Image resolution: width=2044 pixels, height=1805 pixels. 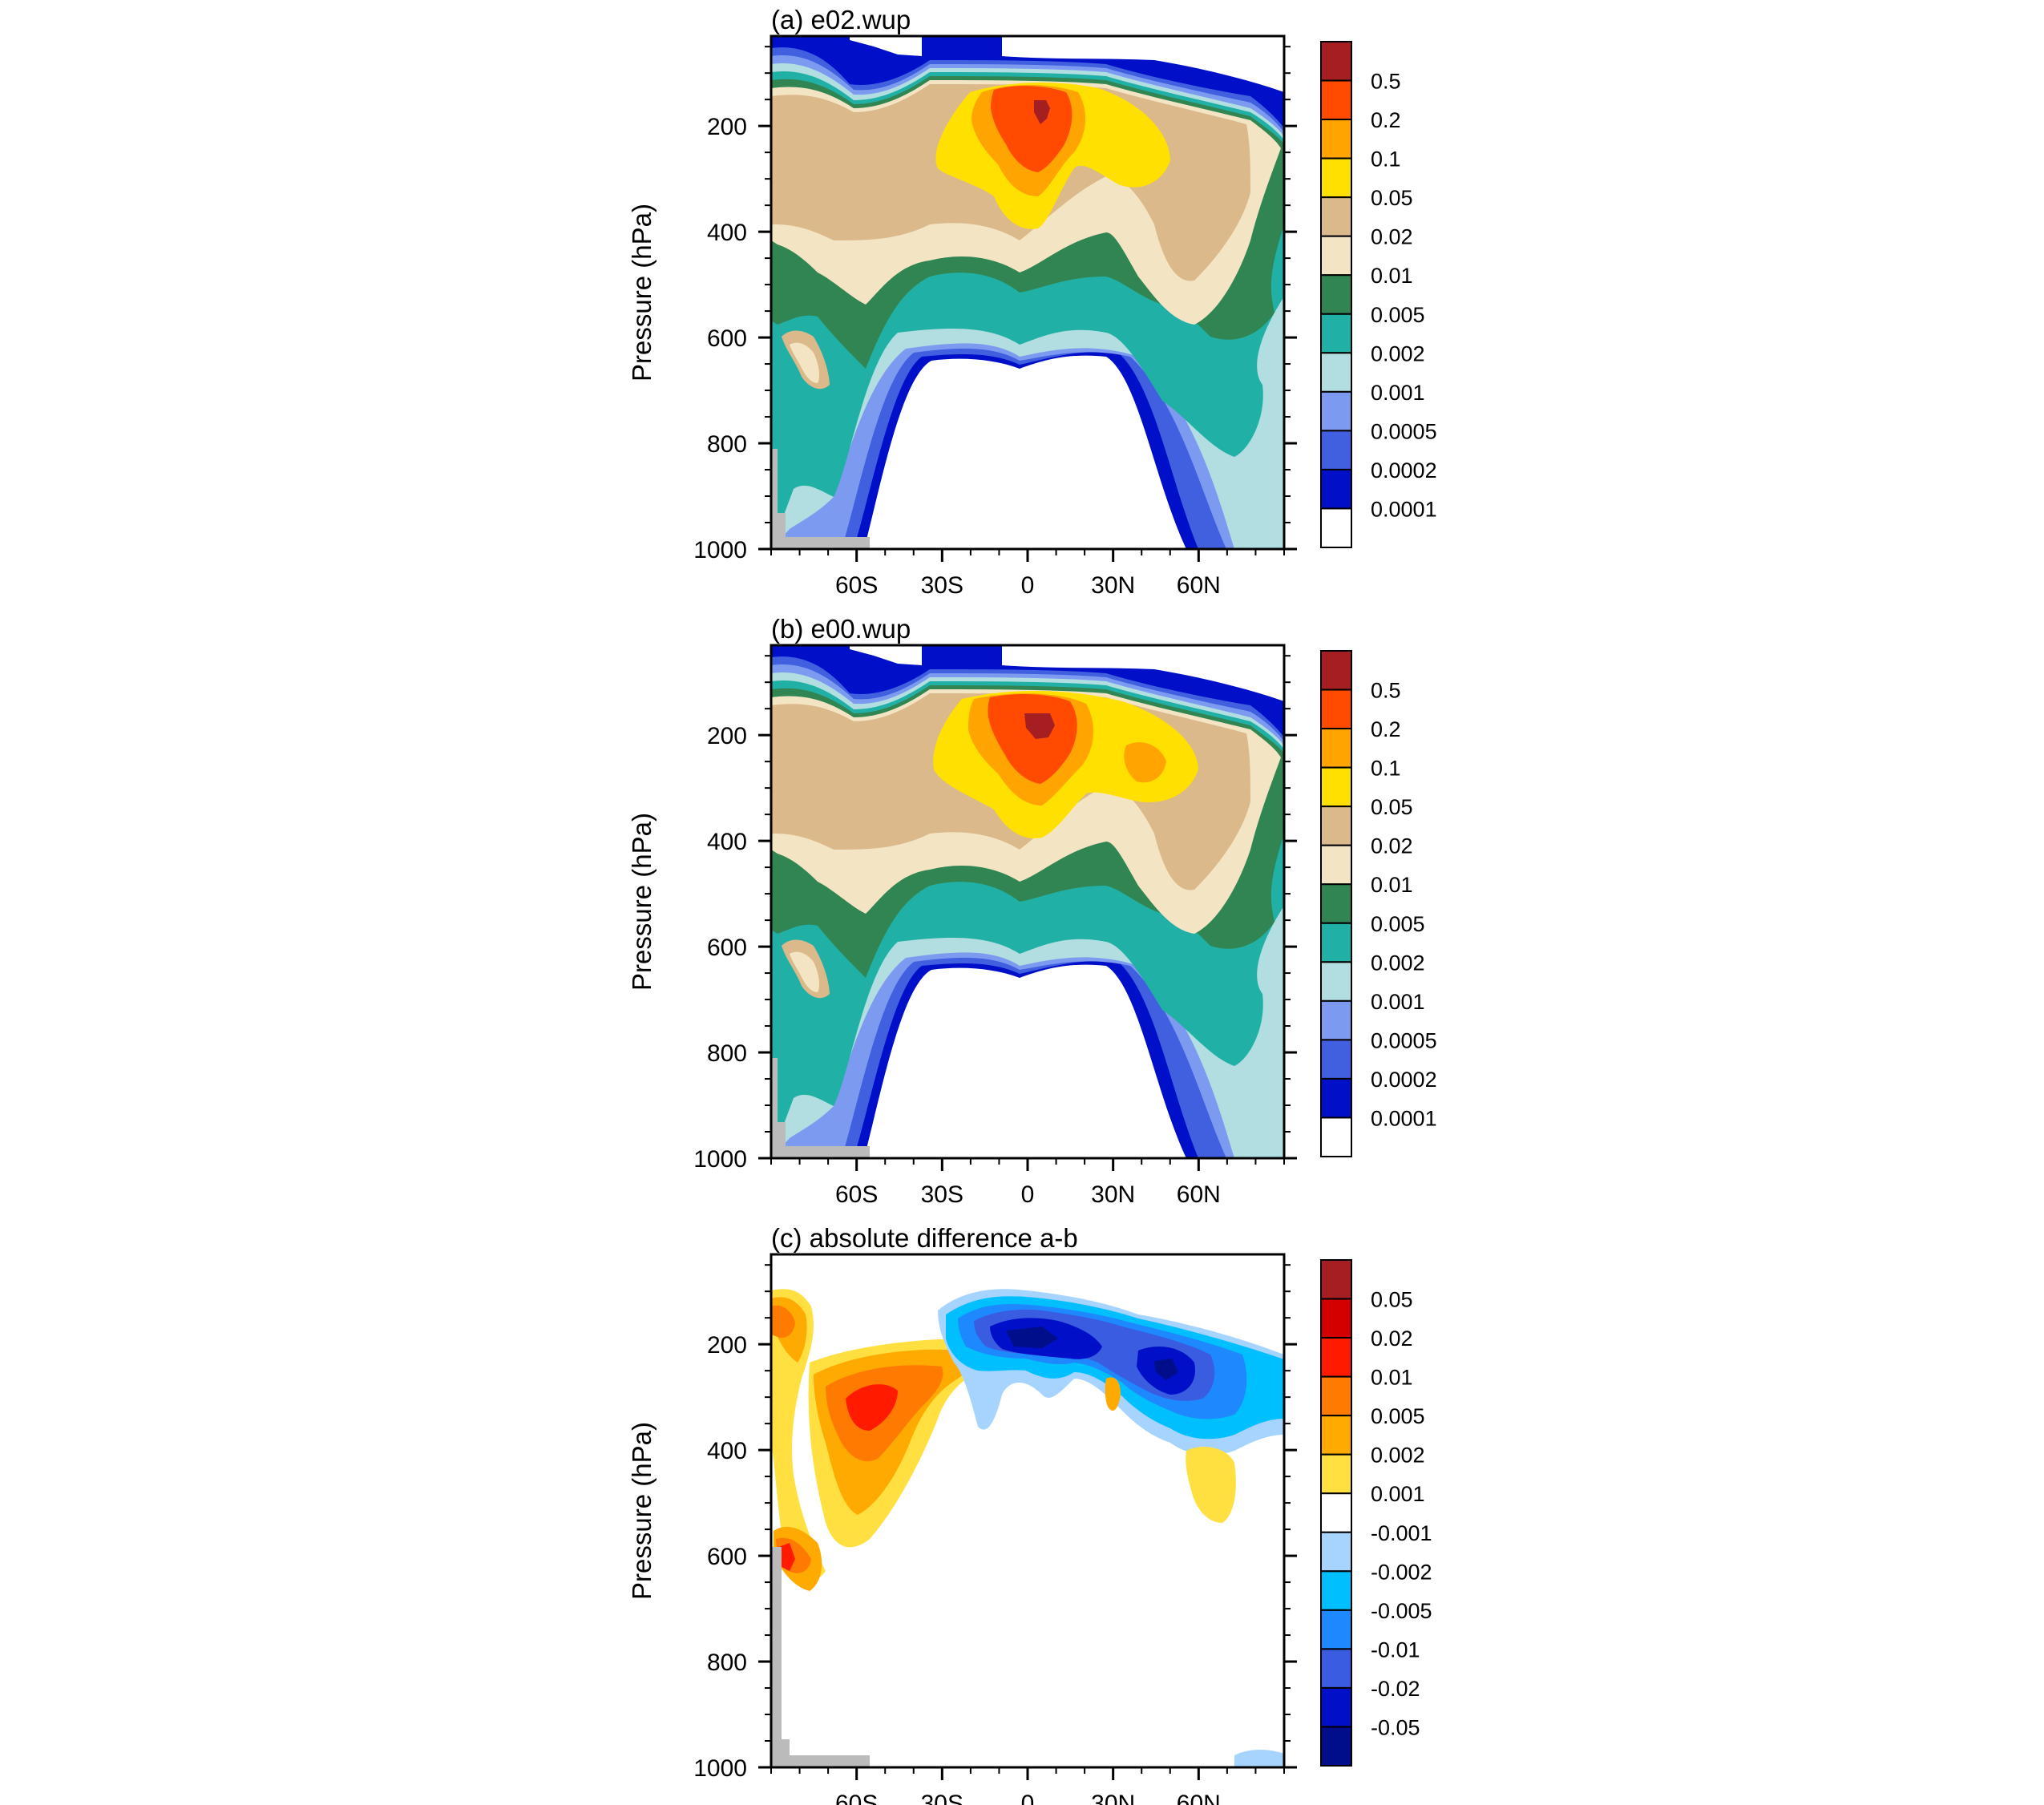 I want to click on colorbar-label: -0.05, so click(x=1395, y=1727).